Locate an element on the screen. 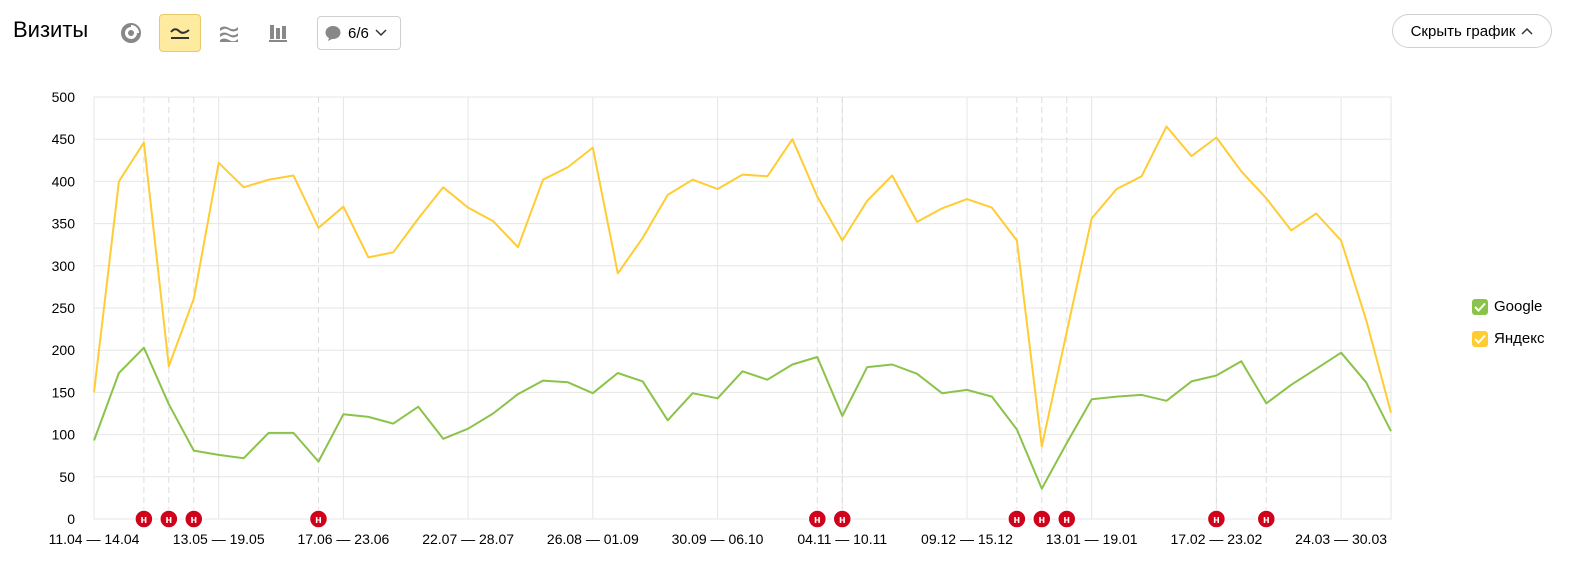  bar-chart-button is located at coordinates (278, 33).